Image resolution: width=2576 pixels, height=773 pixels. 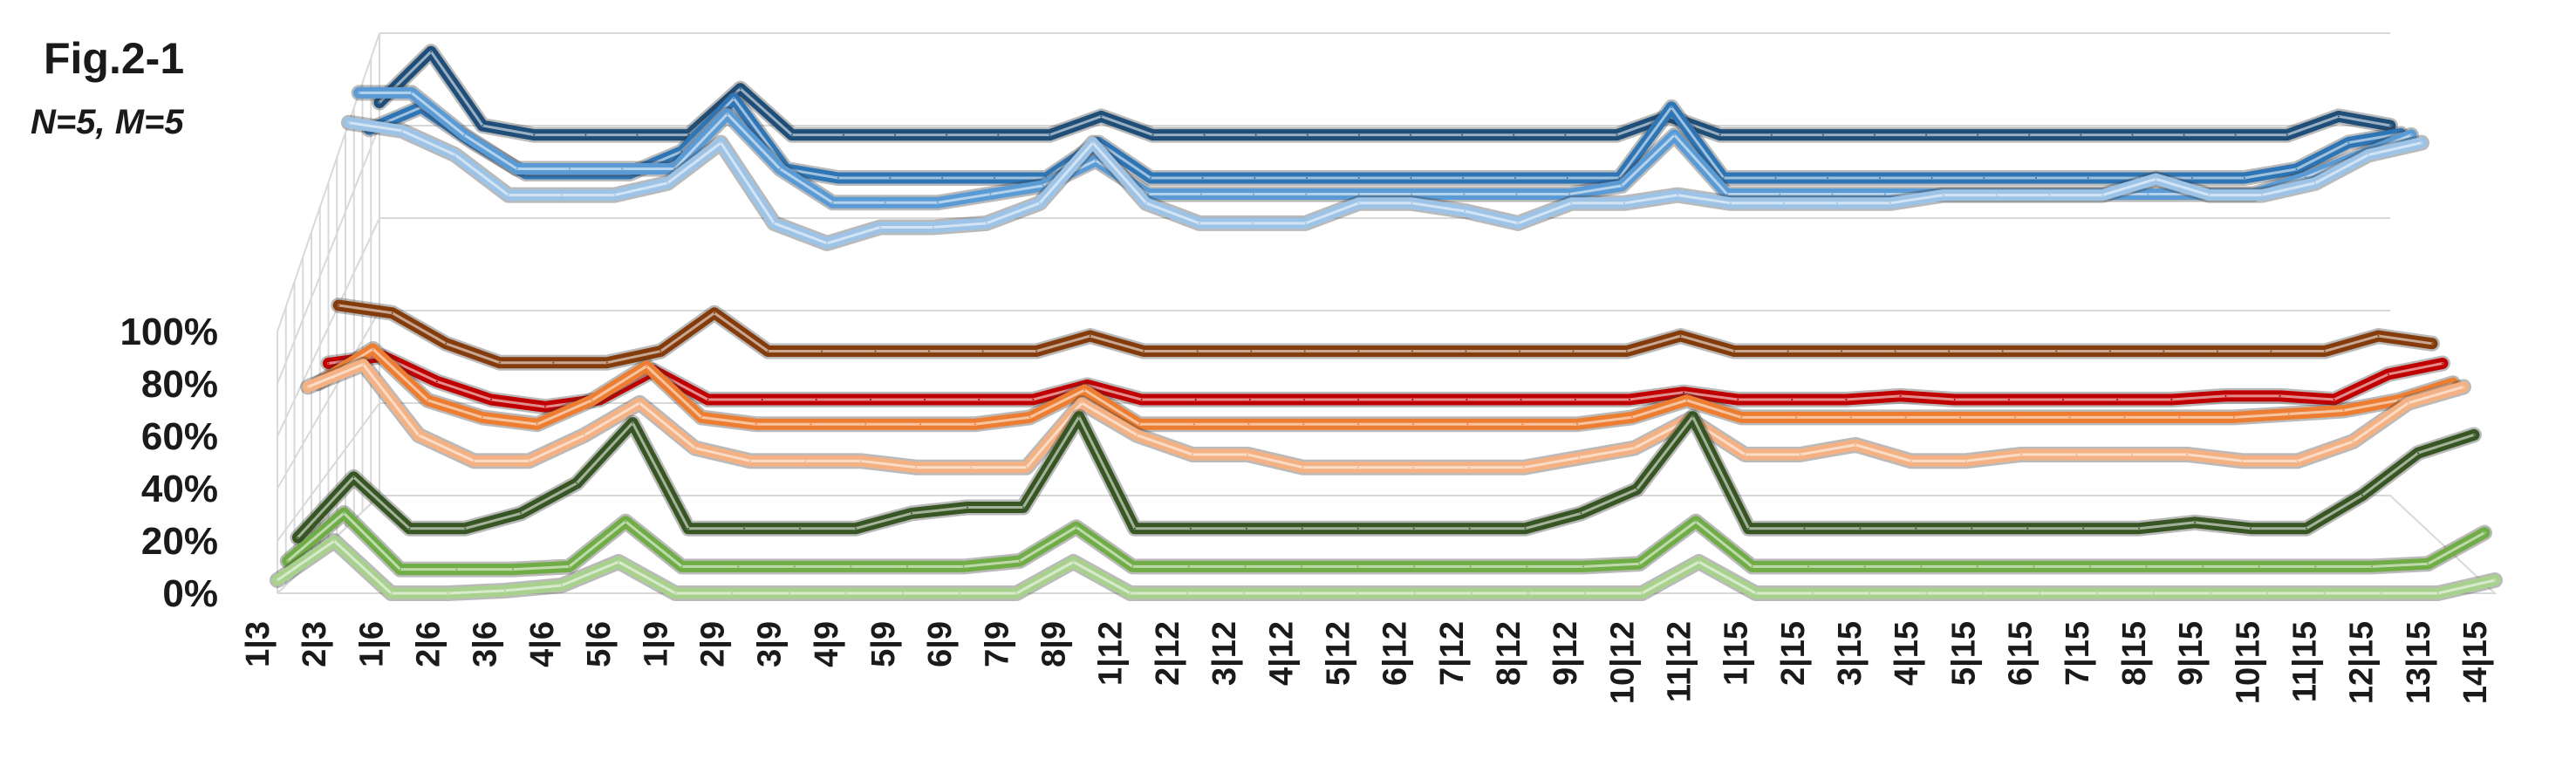 I want to click on series-highlight, so click(x=1385, y=416).